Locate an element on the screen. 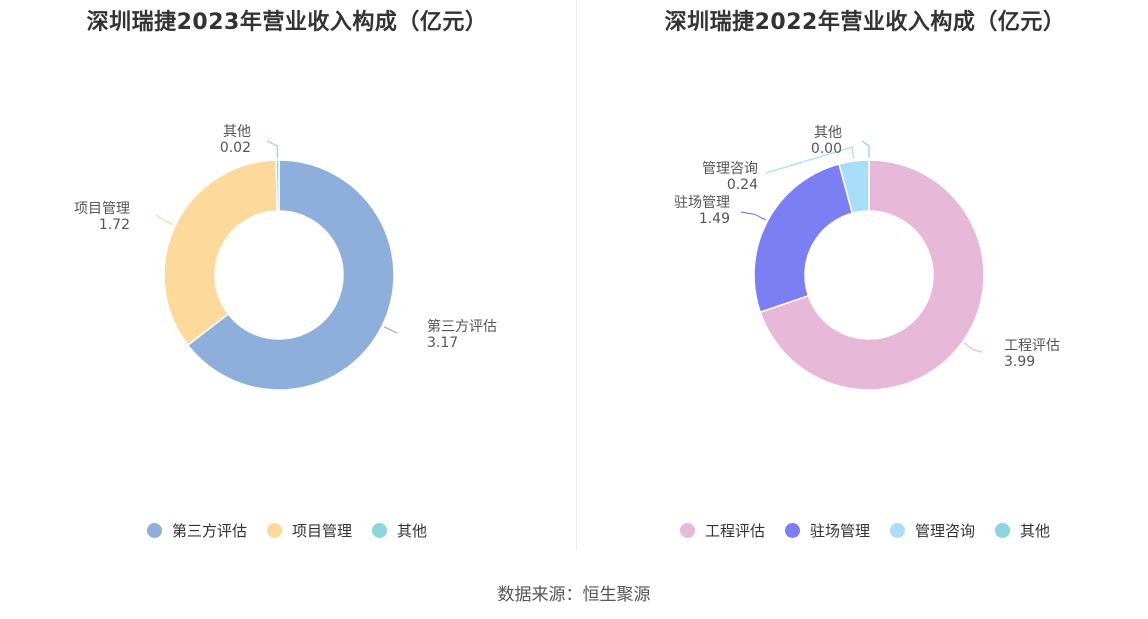 The image size is (1148, 619). slice-value-label: 3.17 is located at coordinates (442, 343).